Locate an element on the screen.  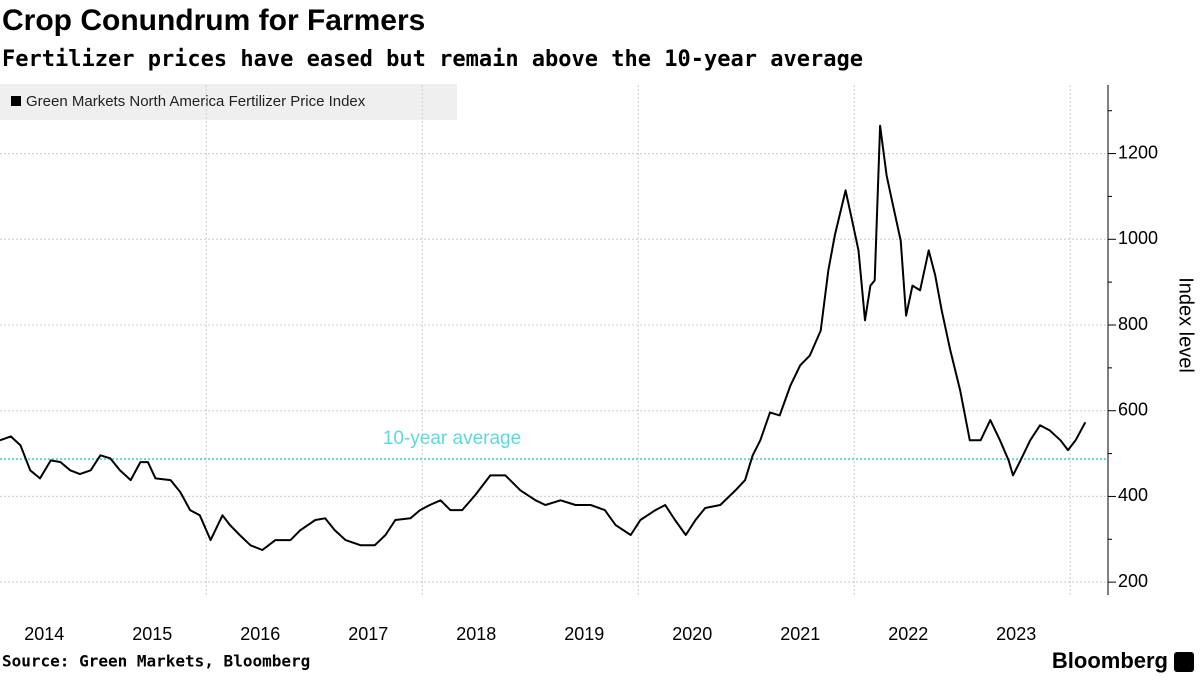
reference-label: 10-year average is located at coordinates (452, 438).